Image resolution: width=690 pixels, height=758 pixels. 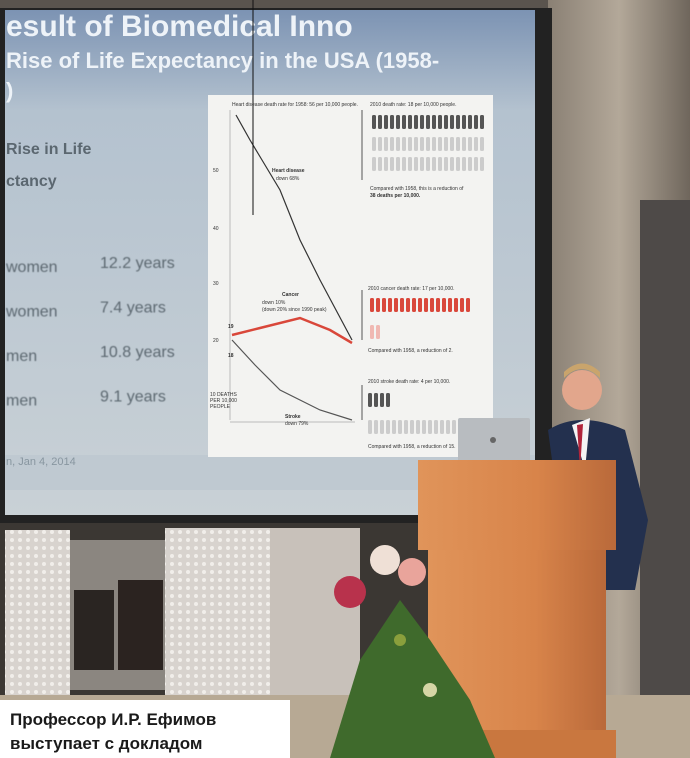 I want to click on figure-unit: PER 10,000, so click(x=223, y=401).